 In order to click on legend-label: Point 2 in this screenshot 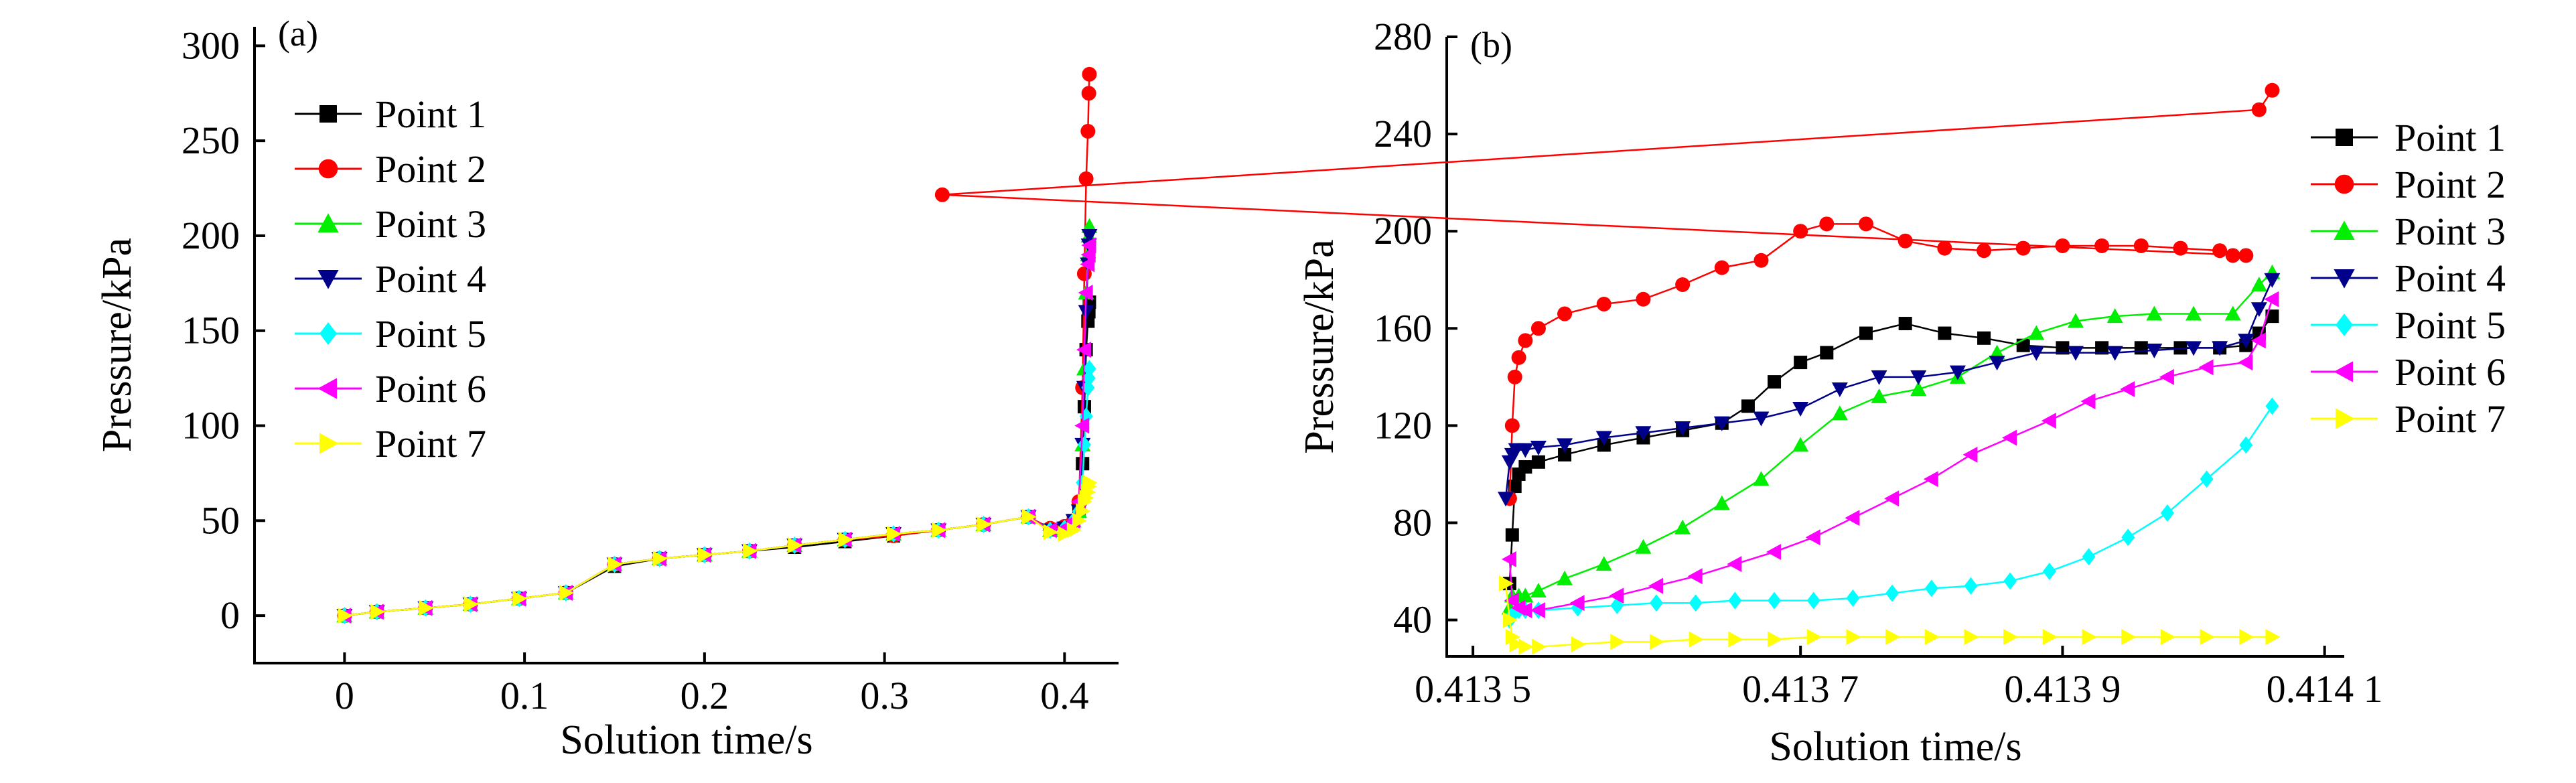, I will do `click(2450, 184)`.